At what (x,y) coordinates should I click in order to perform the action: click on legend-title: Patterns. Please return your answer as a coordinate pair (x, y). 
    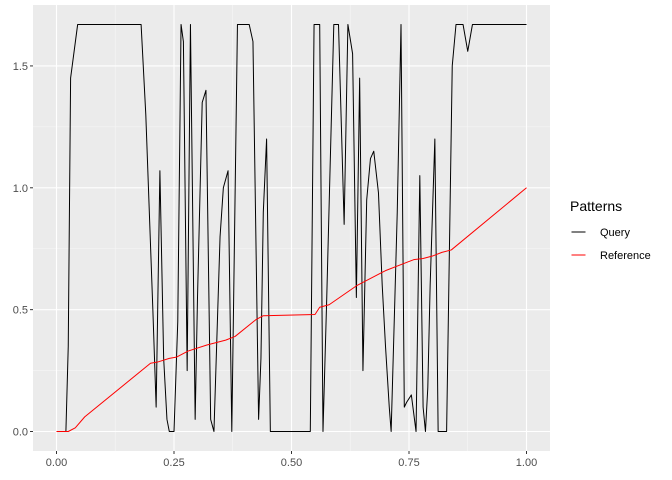
    Looking at the image, I should click on (596, 206).